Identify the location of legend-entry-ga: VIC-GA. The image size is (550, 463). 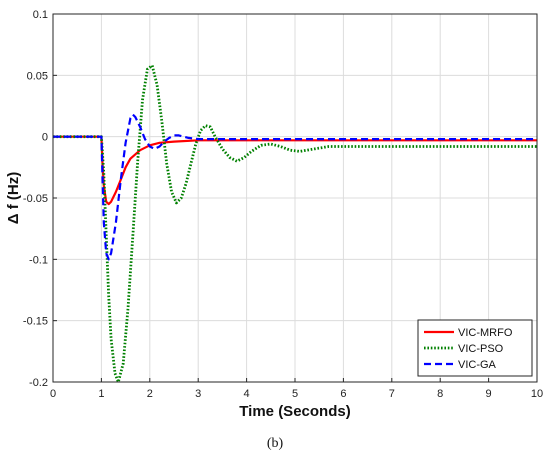
(477, 365).